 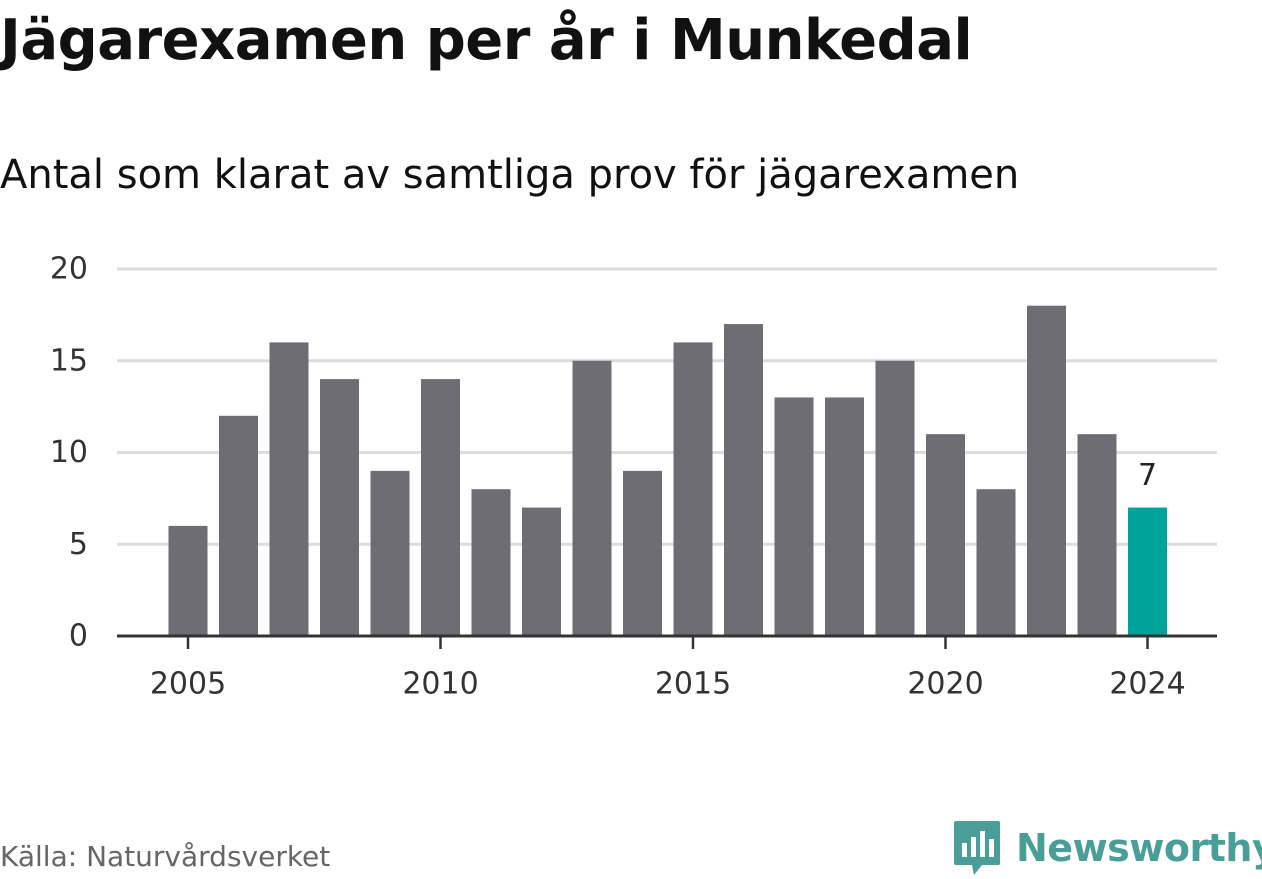 I want to click on bar-2020, so click(x=945, y=535).